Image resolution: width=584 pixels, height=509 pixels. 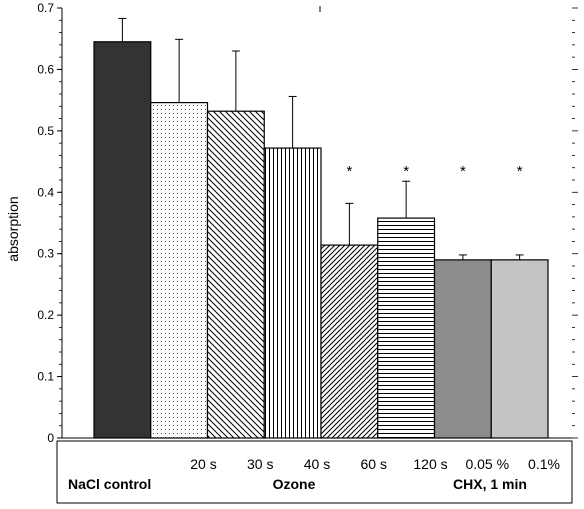 I want to click on y-tick-label-3: 0.3, so click(x=45, y=254).